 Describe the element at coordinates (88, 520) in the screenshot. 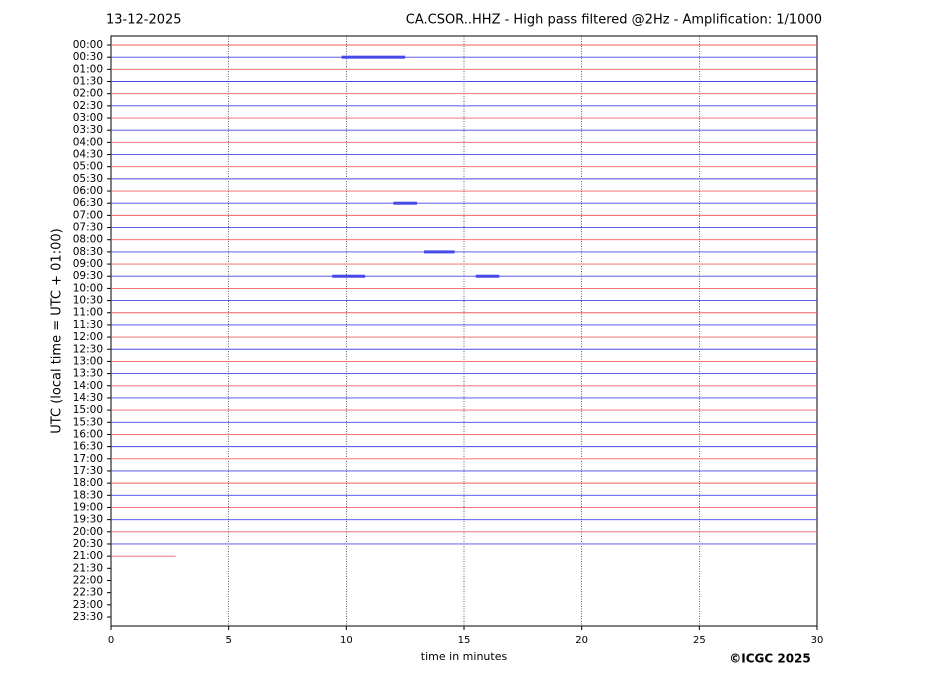

I see `y-tick-label: 19:30` at that location.